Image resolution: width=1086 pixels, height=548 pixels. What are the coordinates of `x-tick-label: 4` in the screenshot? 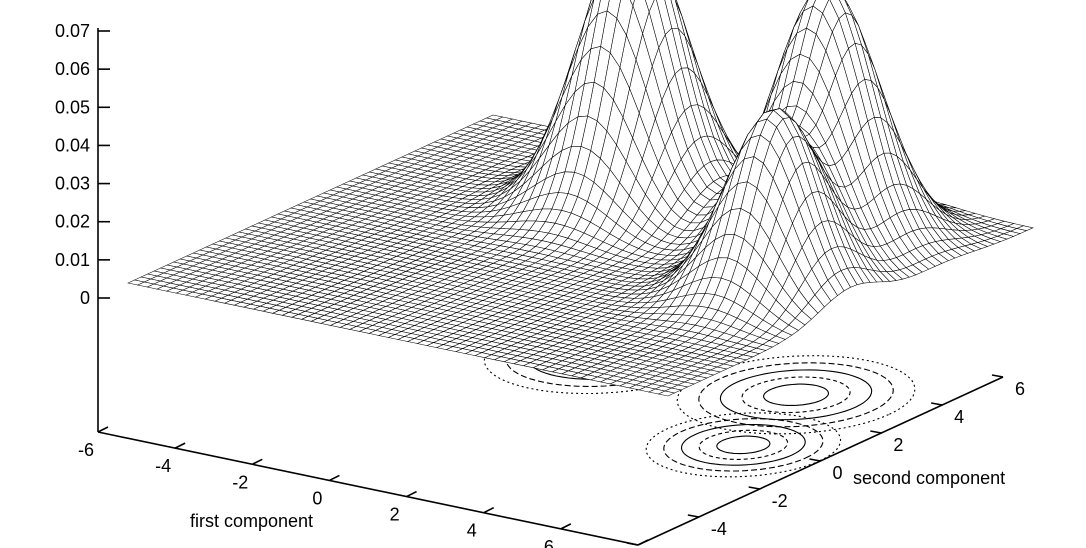 It's located at (472, 531).